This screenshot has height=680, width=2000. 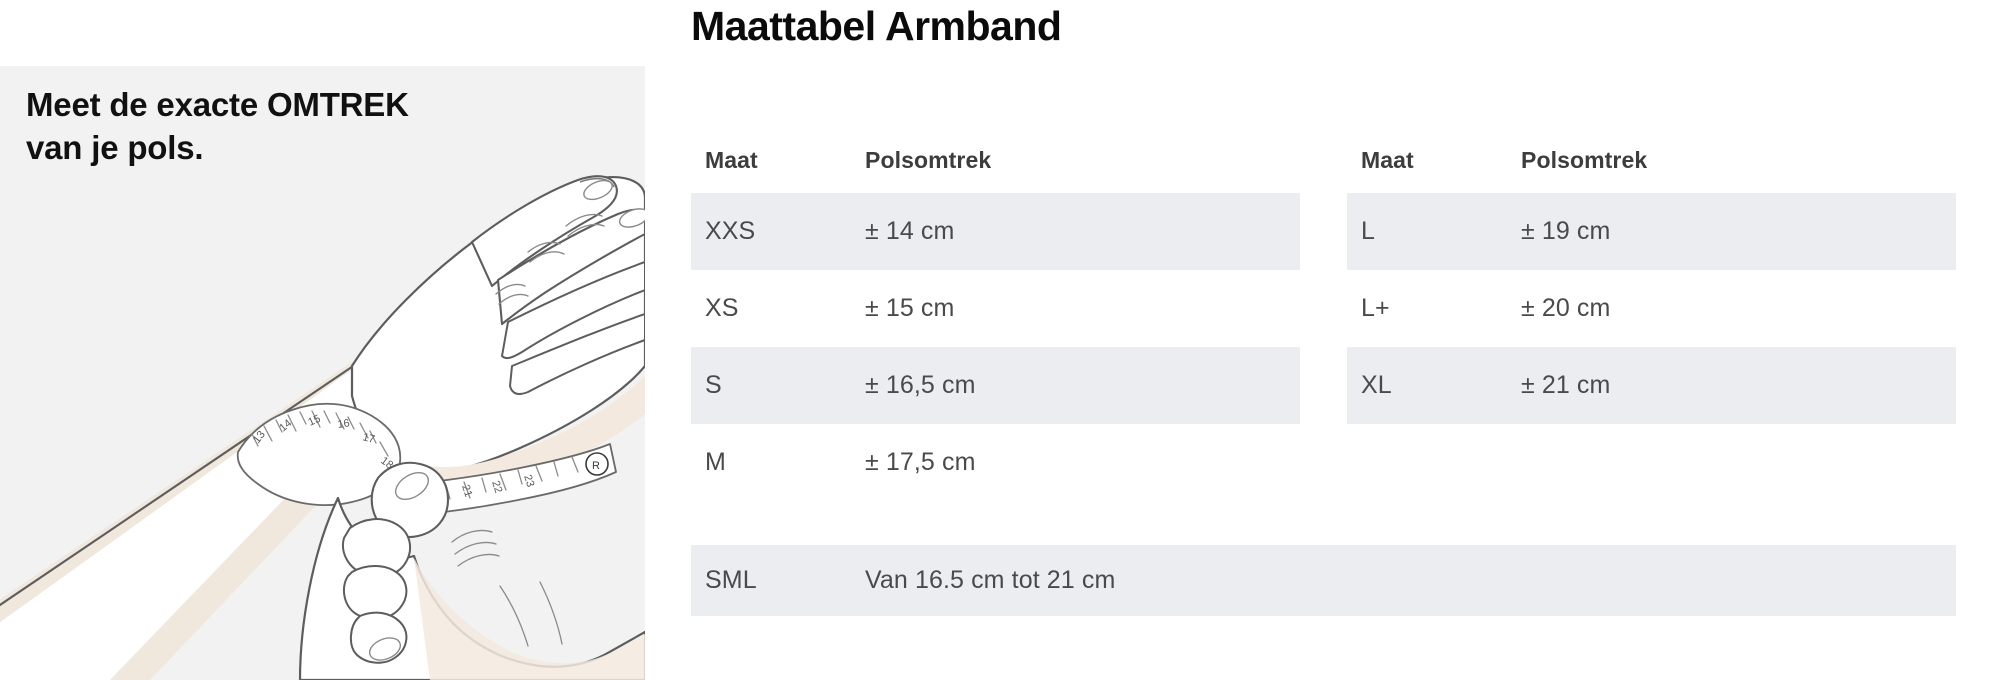 I want to click on svg-text: 23, so click(x=528, y=480).